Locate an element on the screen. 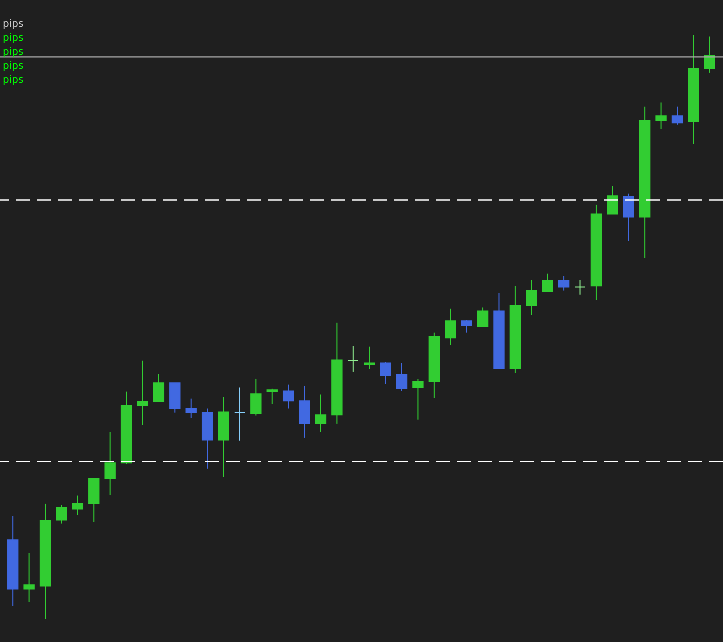  text: pips is located at coordinates (13, 24).